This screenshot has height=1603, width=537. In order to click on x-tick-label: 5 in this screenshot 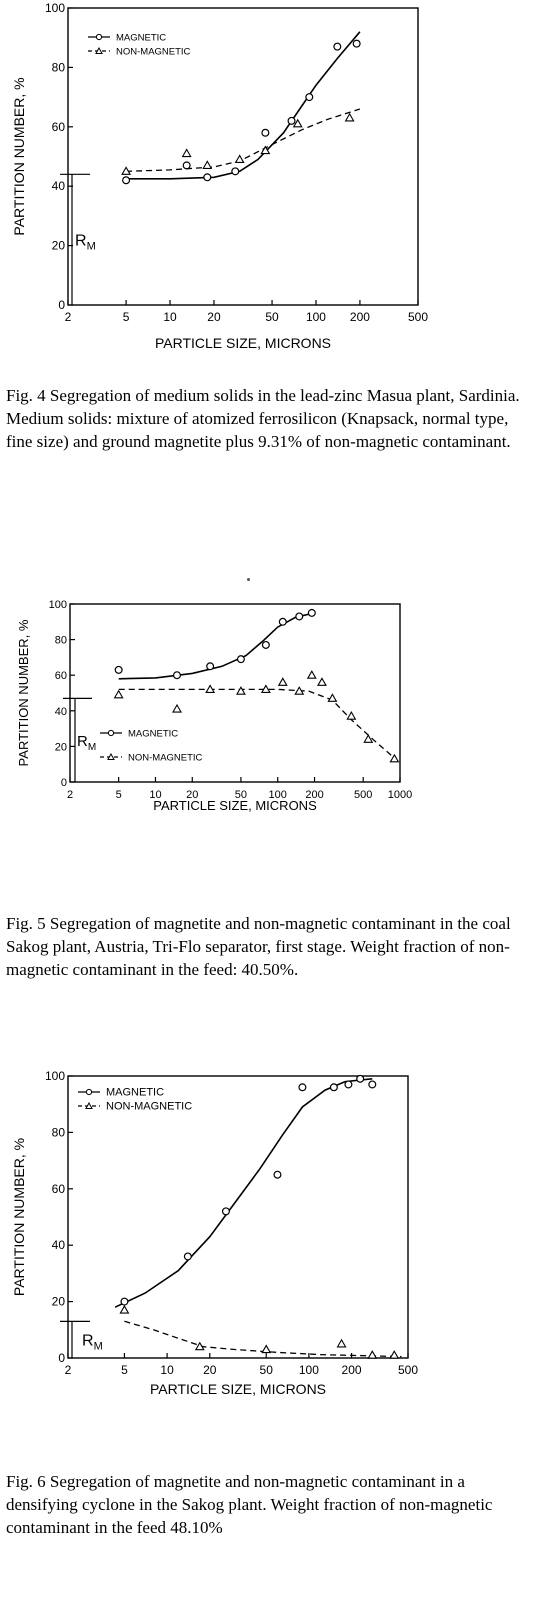, I will do `click(119, 795)`.